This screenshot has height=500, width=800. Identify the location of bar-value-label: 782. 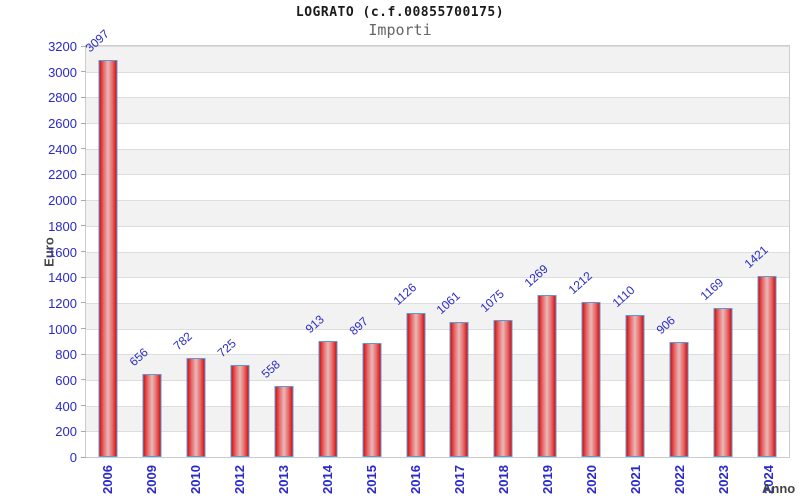
(182, 340).